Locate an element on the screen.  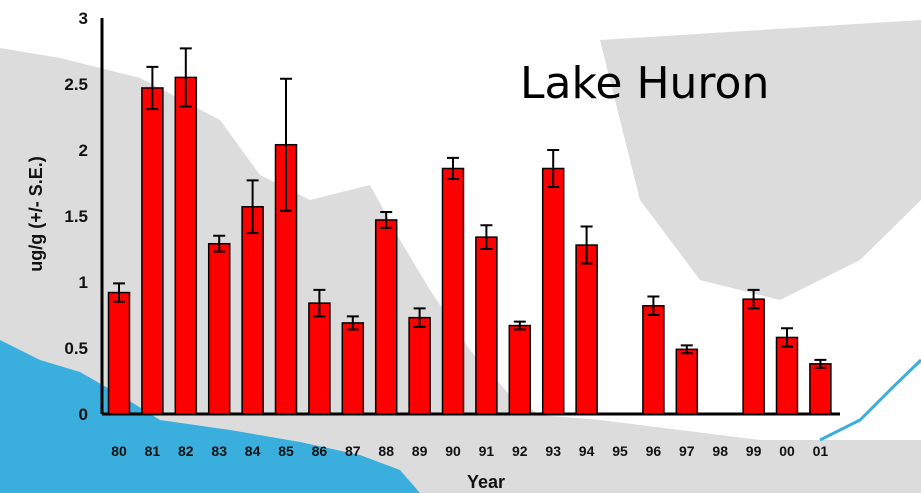
x-tick-label: 80 is located at coordinates (119, 451).